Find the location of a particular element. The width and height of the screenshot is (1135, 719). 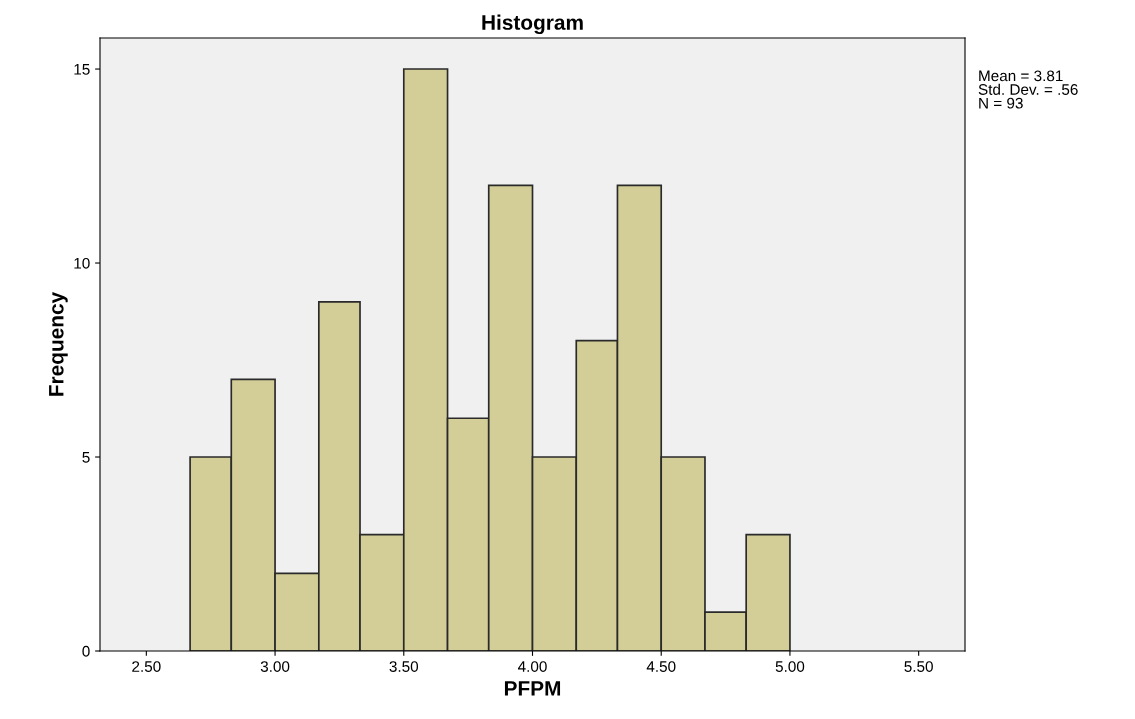

y-tick-label: 5 is located at coordinates (86, 457).